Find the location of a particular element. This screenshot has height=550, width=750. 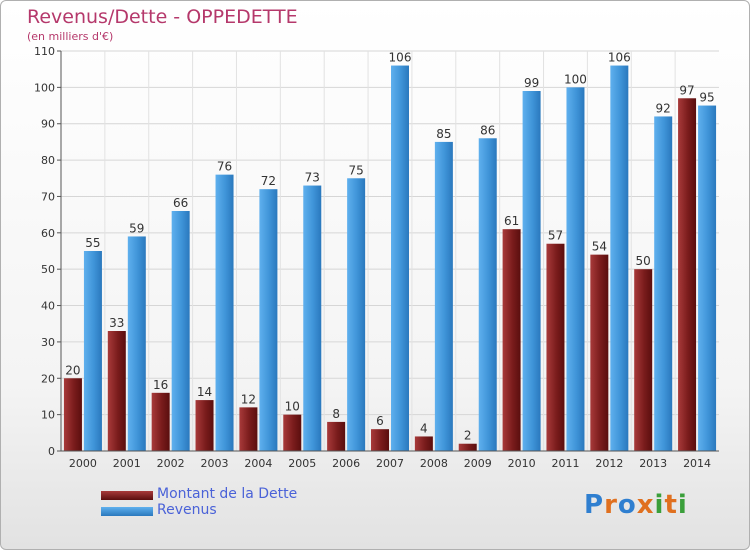

x-tick-label-2000: 2000 is located at coordinates (83, 463).